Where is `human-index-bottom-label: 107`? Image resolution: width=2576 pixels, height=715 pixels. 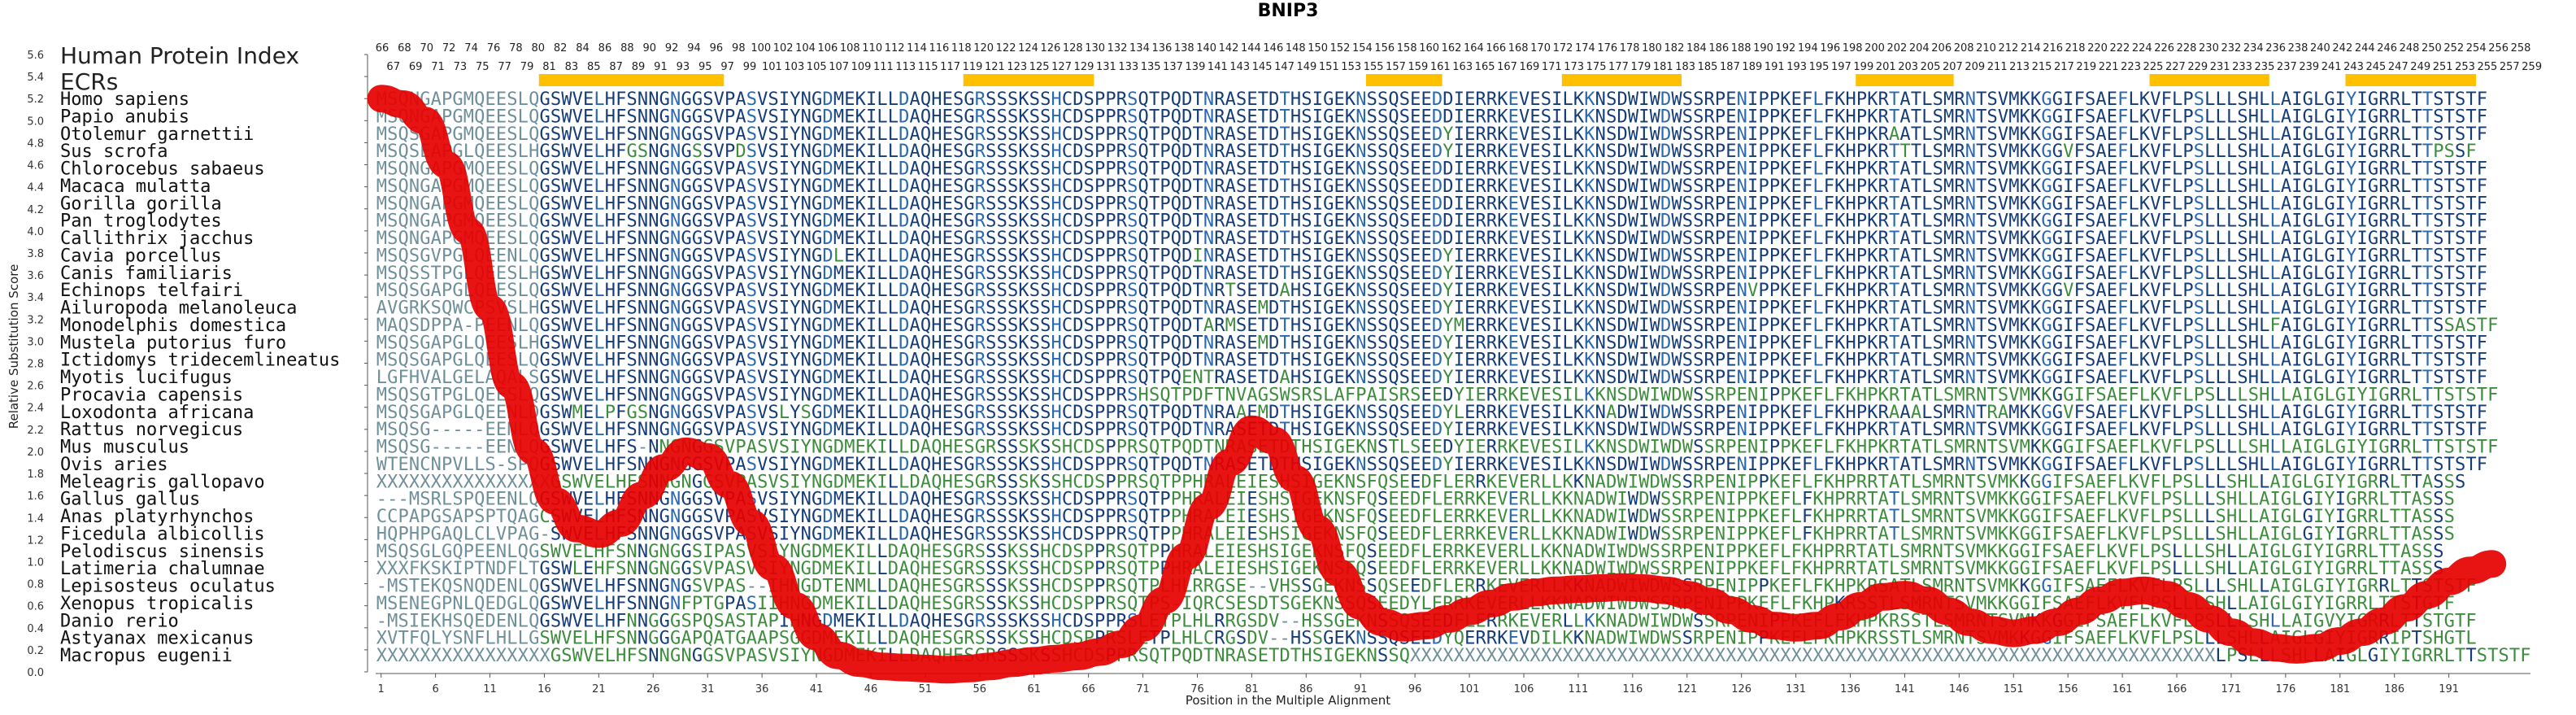
human-index-bottom-label: 107 is located at coordinates (839, 67).